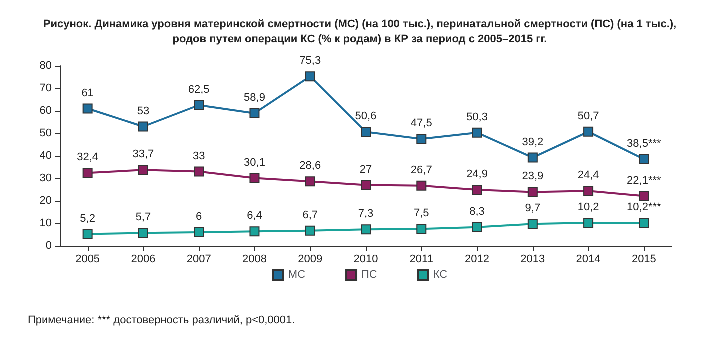 The height and width of the screenshot is (346, 720). I want to click on data-label: 33, so click(199, 156).